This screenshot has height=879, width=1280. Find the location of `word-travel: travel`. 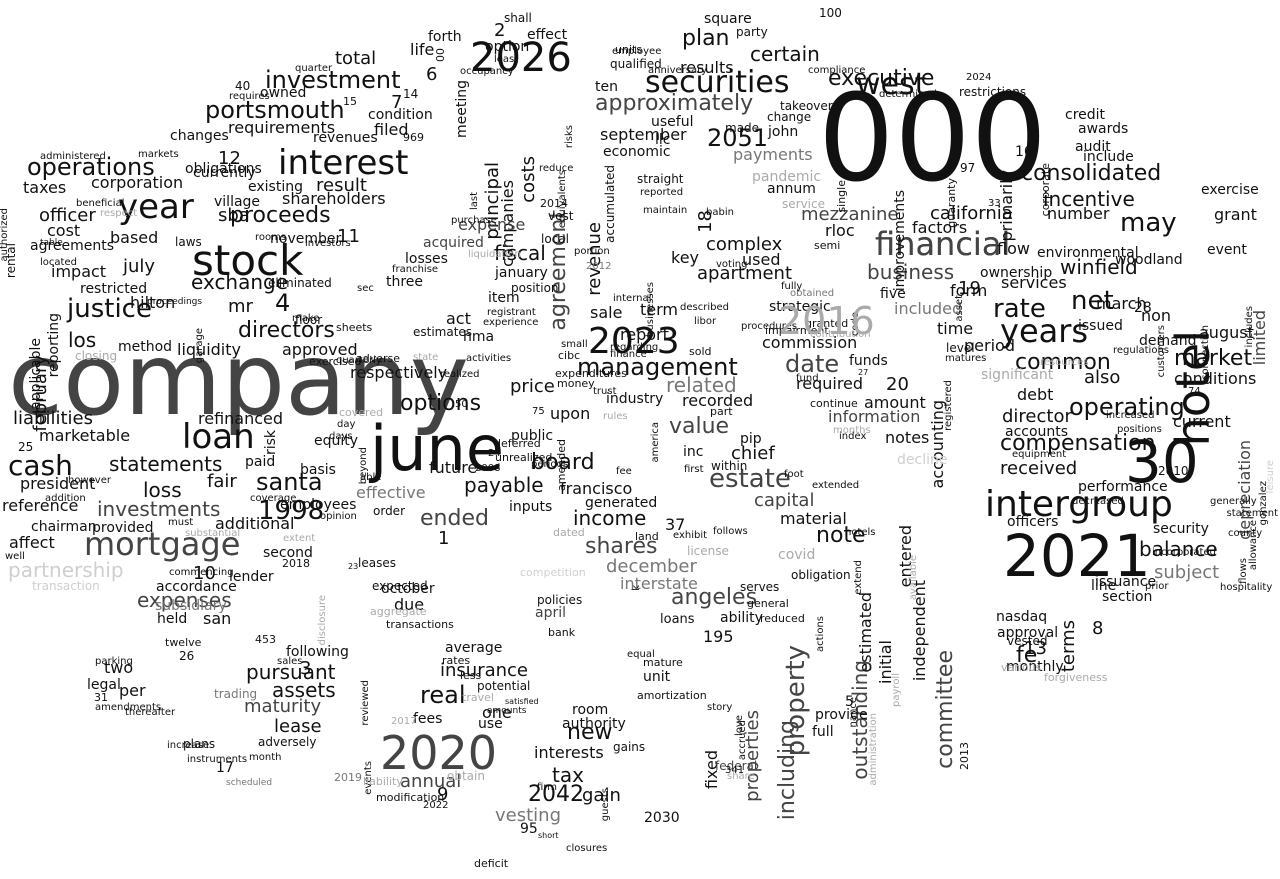

word-travel: travel is located at coordinates (478, 697).